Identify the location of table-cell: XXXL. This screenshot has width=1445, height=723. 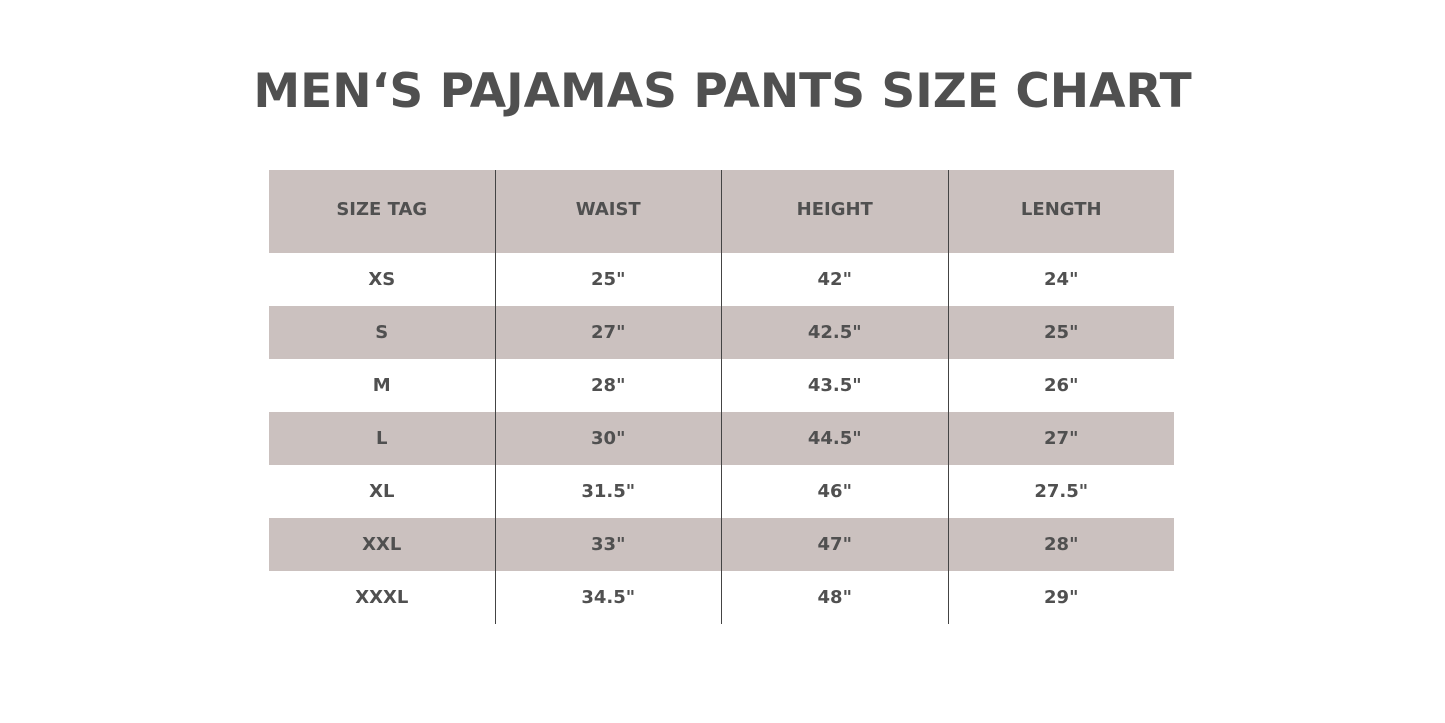
(382, 597).